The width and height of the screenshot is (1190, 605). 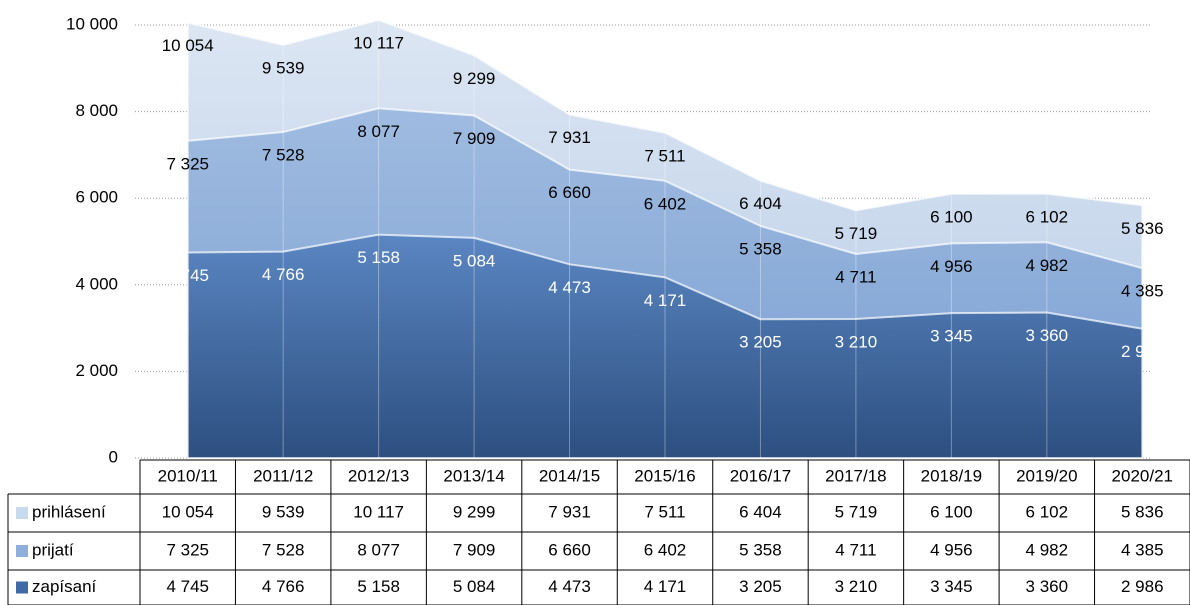 I want to click on table-cell: 5 158, so click(x=378, y=586).